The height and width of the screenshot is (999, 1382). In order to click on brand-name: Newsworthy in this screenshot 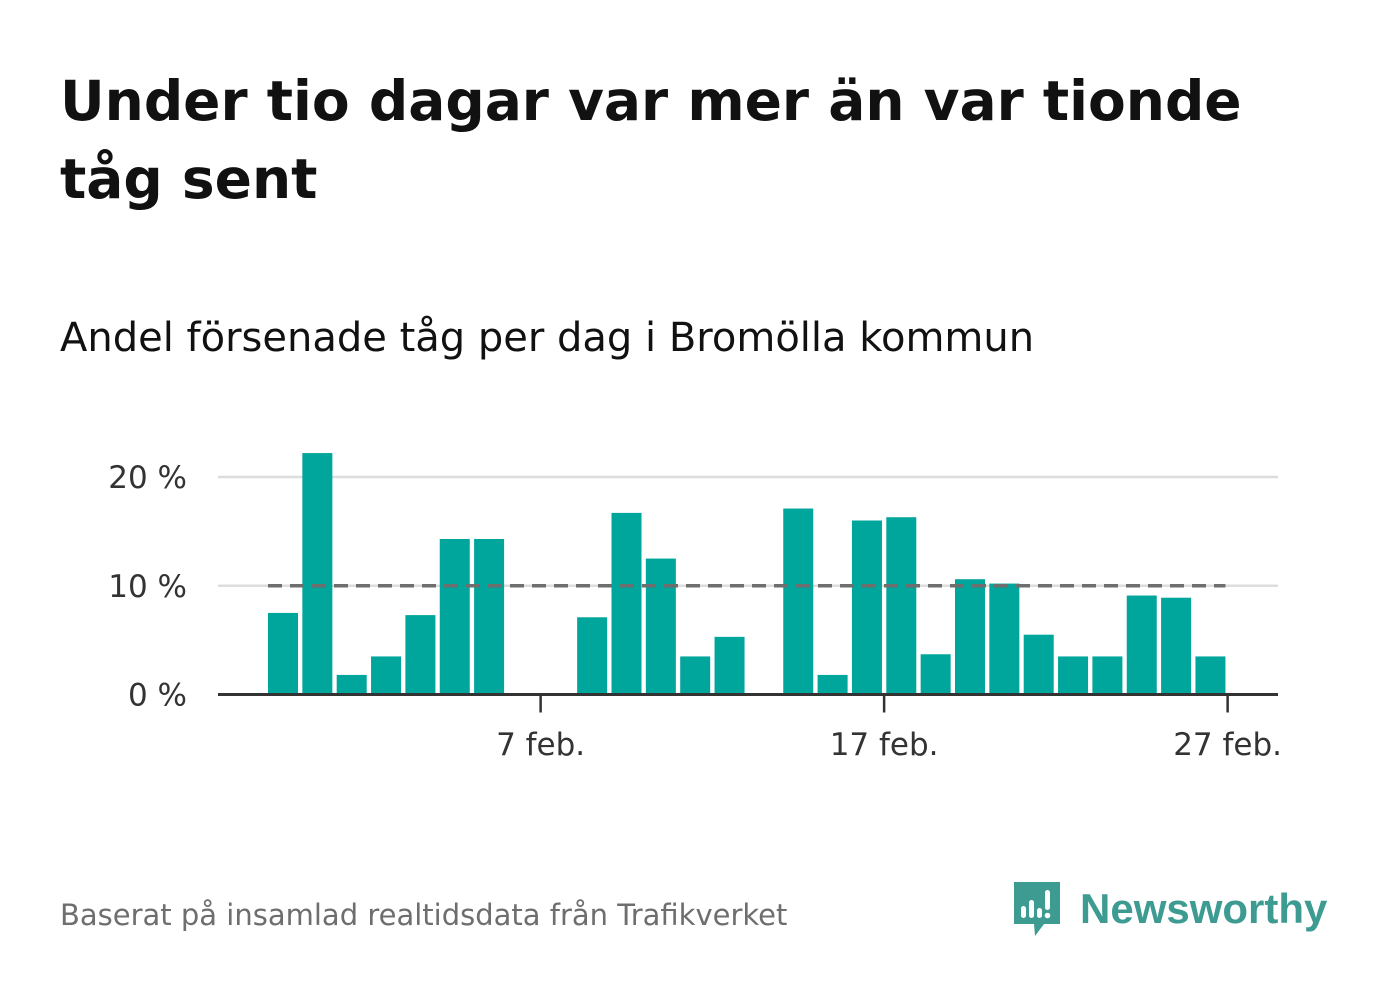, I will do `click(1204, 908)`.